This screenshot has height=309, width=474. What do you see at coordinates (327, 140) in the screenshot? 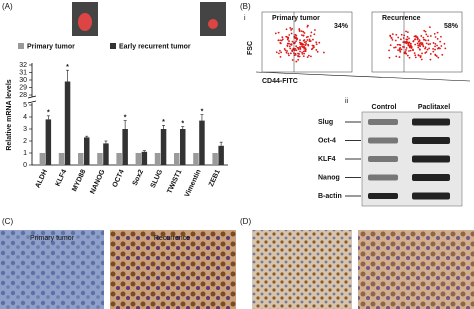
I see `blot-label: Oct-4` at bounding box center [327, 140].